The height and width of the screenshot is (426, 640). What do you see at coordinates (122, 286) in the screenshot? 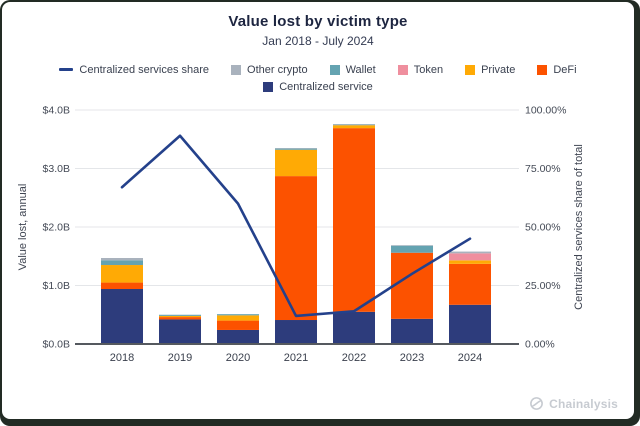
I see `bar-2018-defi` at bounding box center [122, 286].